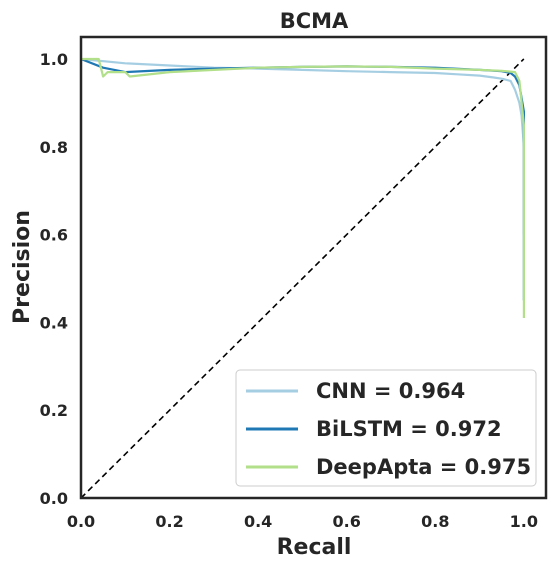 The image size is (556, 569). I want to click on y-tick-label: 0.8, so click(54, 147).